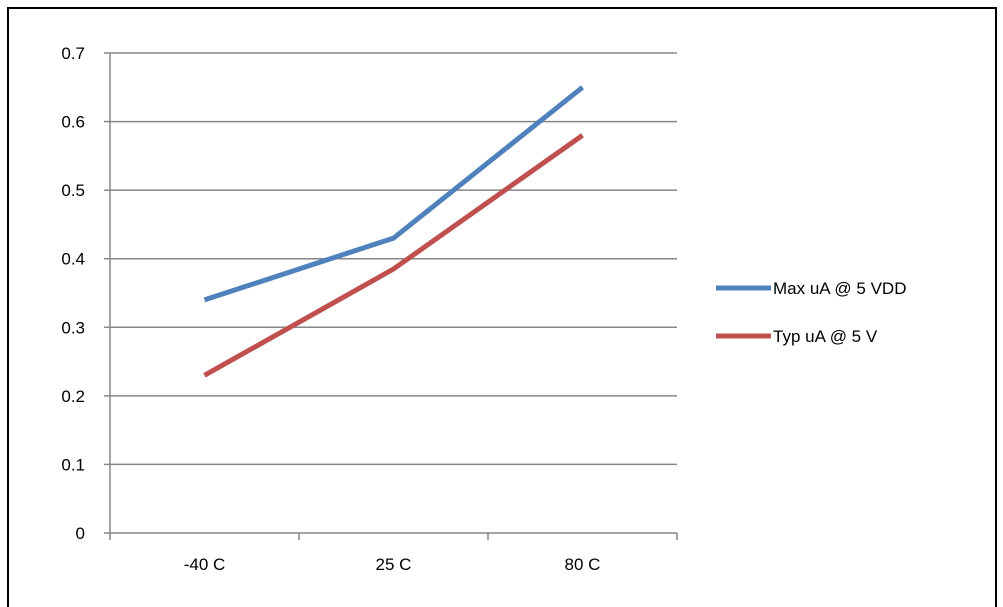 The height and width of the screenshot is (607, 1003). I want to click on x-tick-label: -40 C, so click(205, 564).